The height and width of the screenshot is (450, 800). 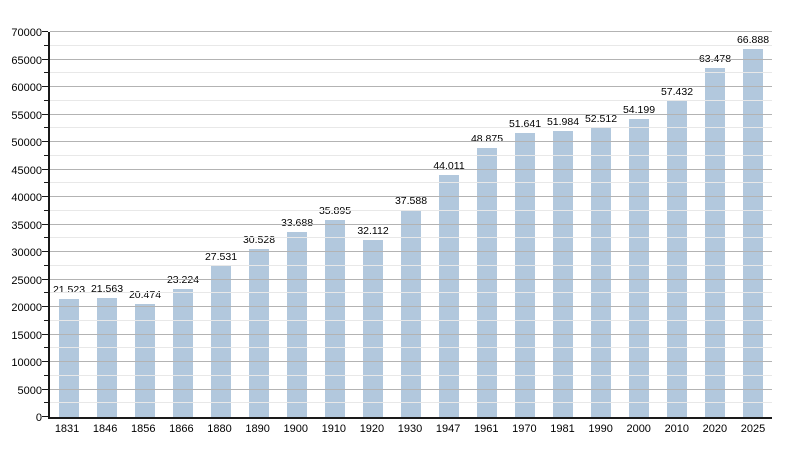 I want to click on x-tick-label: 1930, so click(x=410, y=429).